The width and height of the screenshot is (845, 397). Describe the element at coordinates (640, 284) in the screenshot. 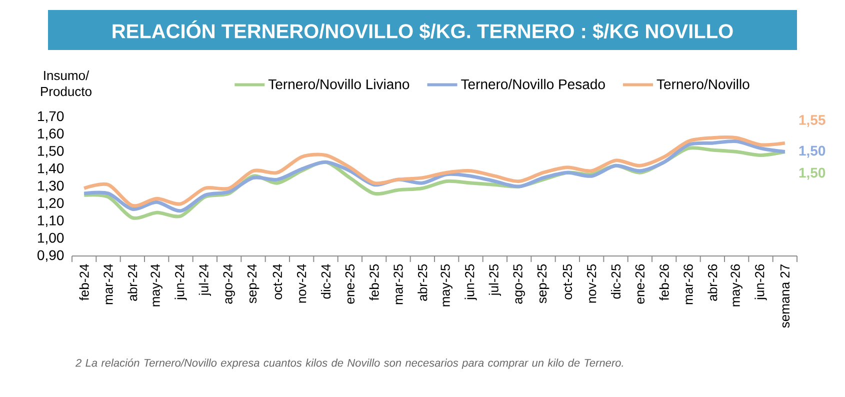

I see `x-tick-label: ene-26` at that location.